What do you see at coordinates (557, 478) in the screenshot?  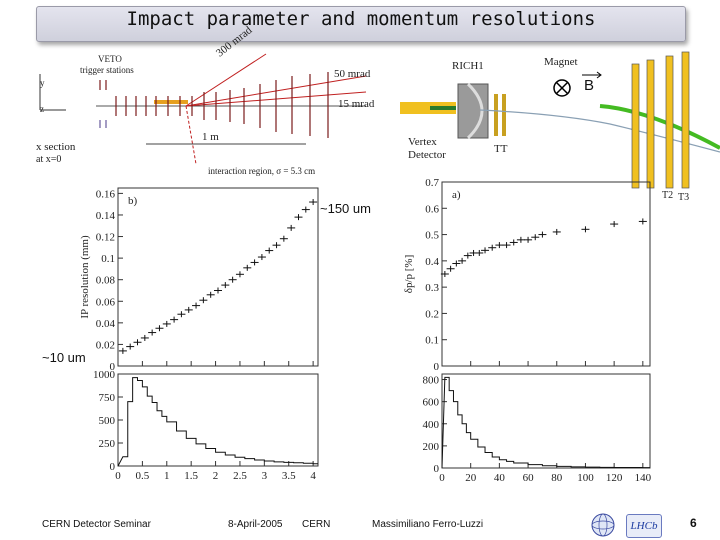 I see `x-tick-label: 80` at bounding box center [557, 478].